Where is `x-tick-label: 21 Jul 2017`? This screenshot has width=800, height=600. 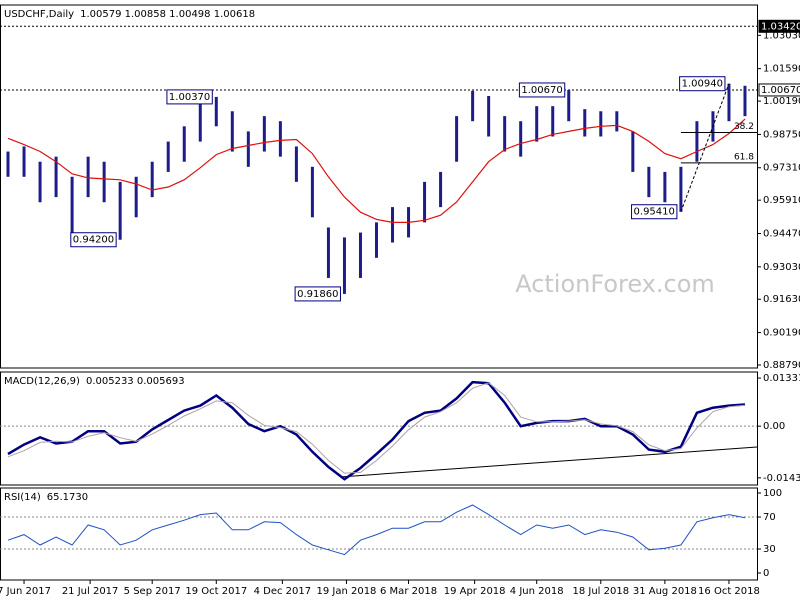
x-tick-label: 21 Jul 2017 is located at coordinates (90, 591).